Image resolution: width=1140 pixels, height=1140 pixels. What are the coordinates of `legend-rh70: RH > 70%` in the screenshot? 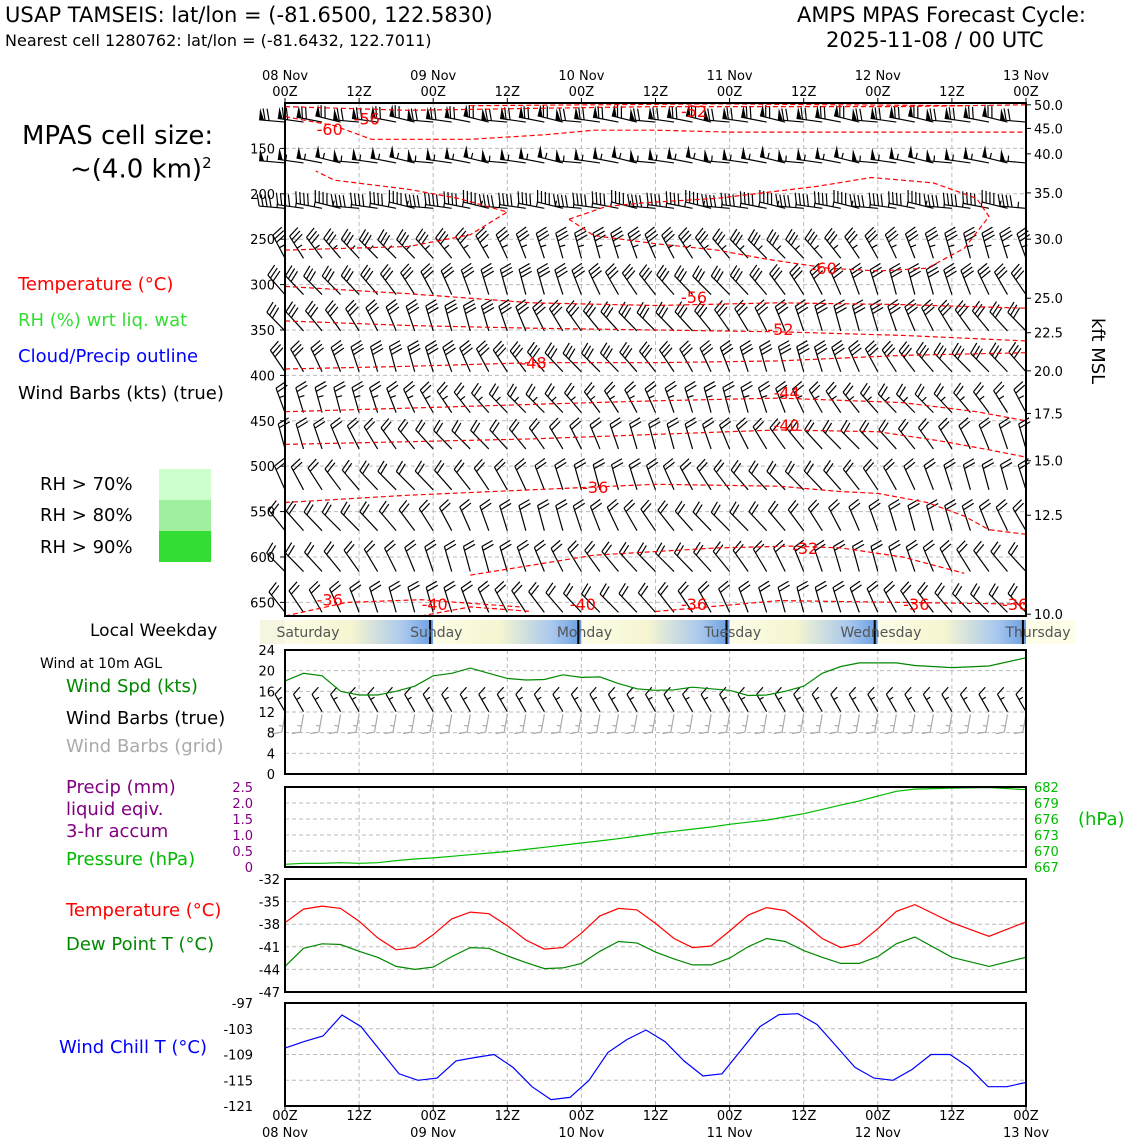 It's located at (86, 484).